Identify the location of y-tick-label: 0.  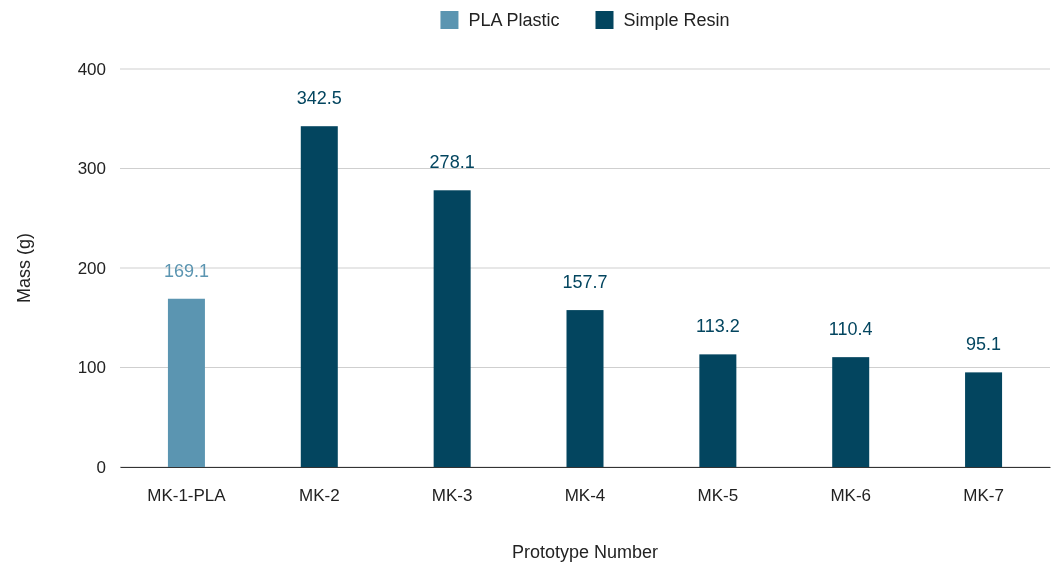
(101, 467).